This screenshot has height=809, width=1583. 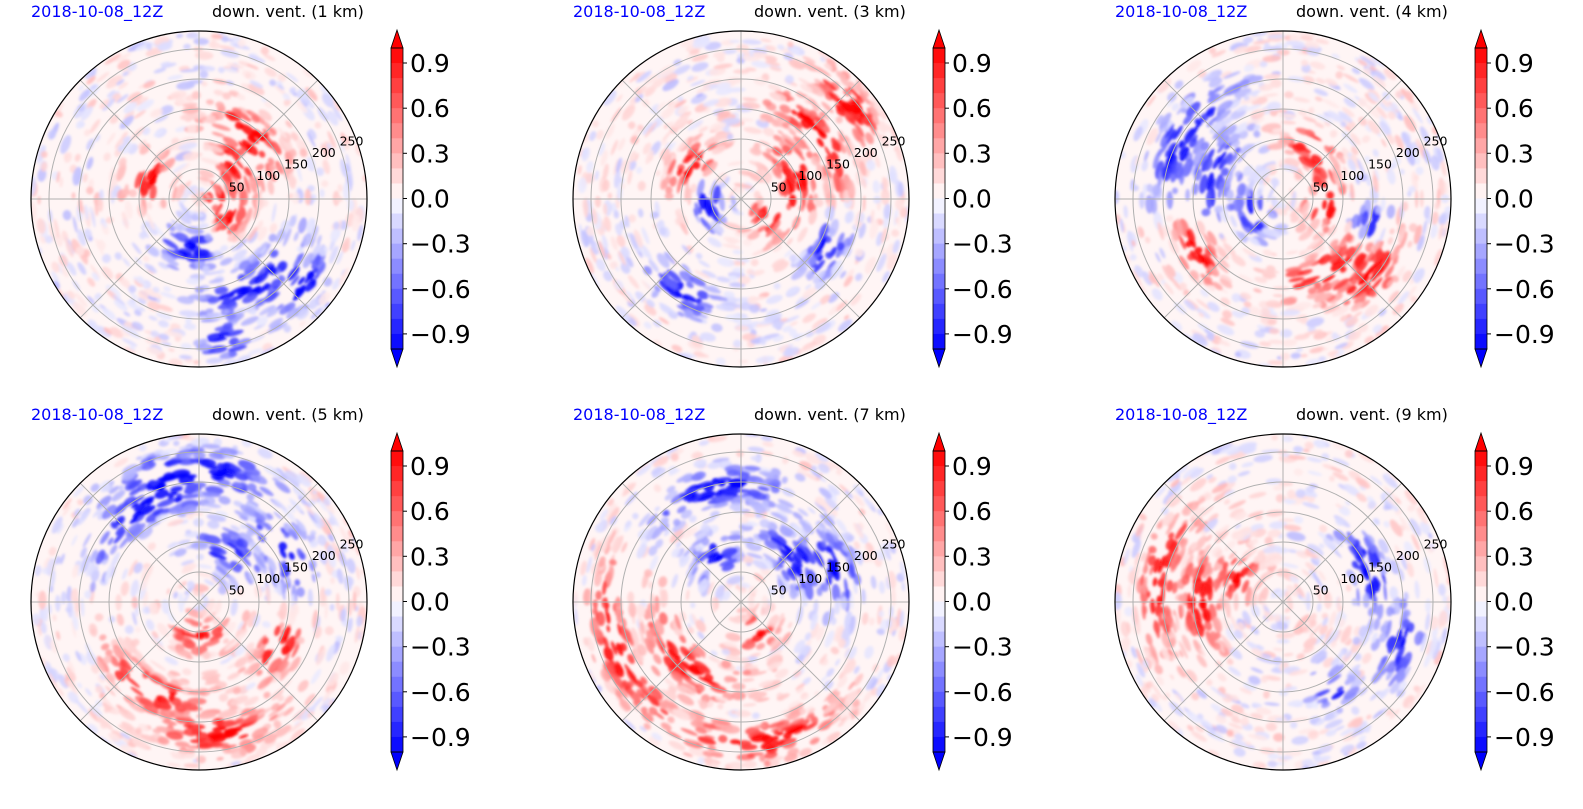 What do you see at coordinates (440, 737) in the screenshot?
I see `colorbar-tick-label: −0.9` at bounding box center [440, 737].